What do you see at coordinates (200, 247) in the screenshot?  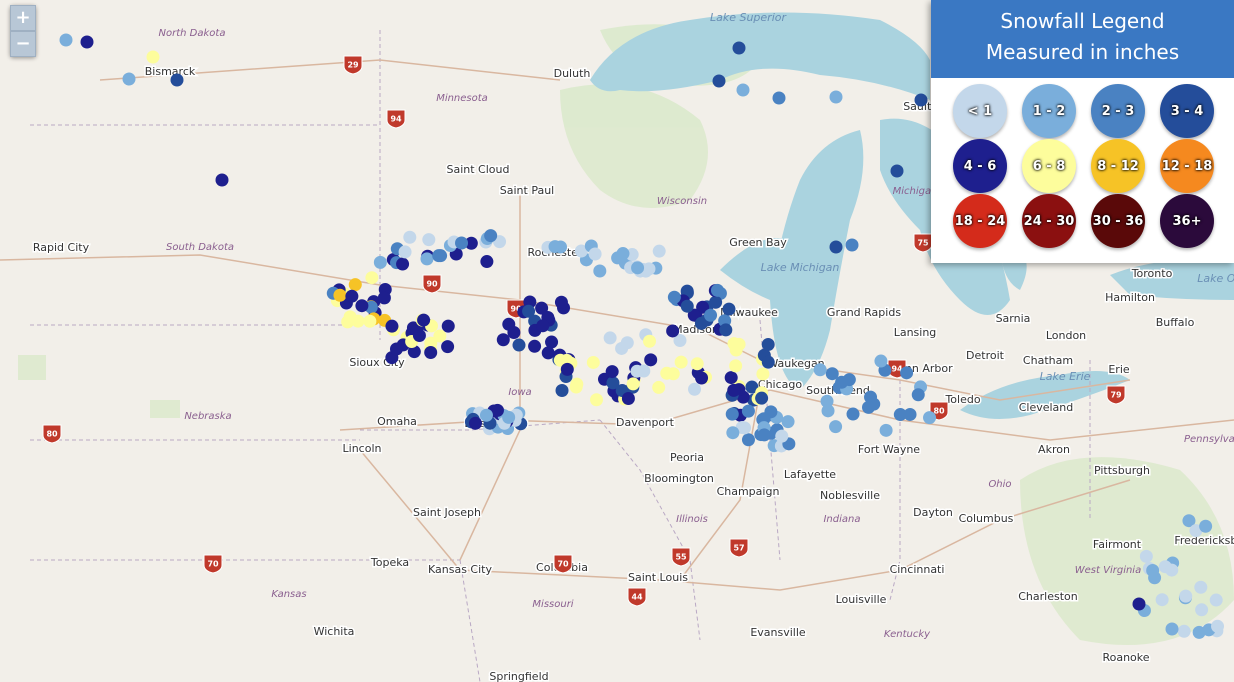 I see `state-label: South Dakota` at bounding box center [200, 247].